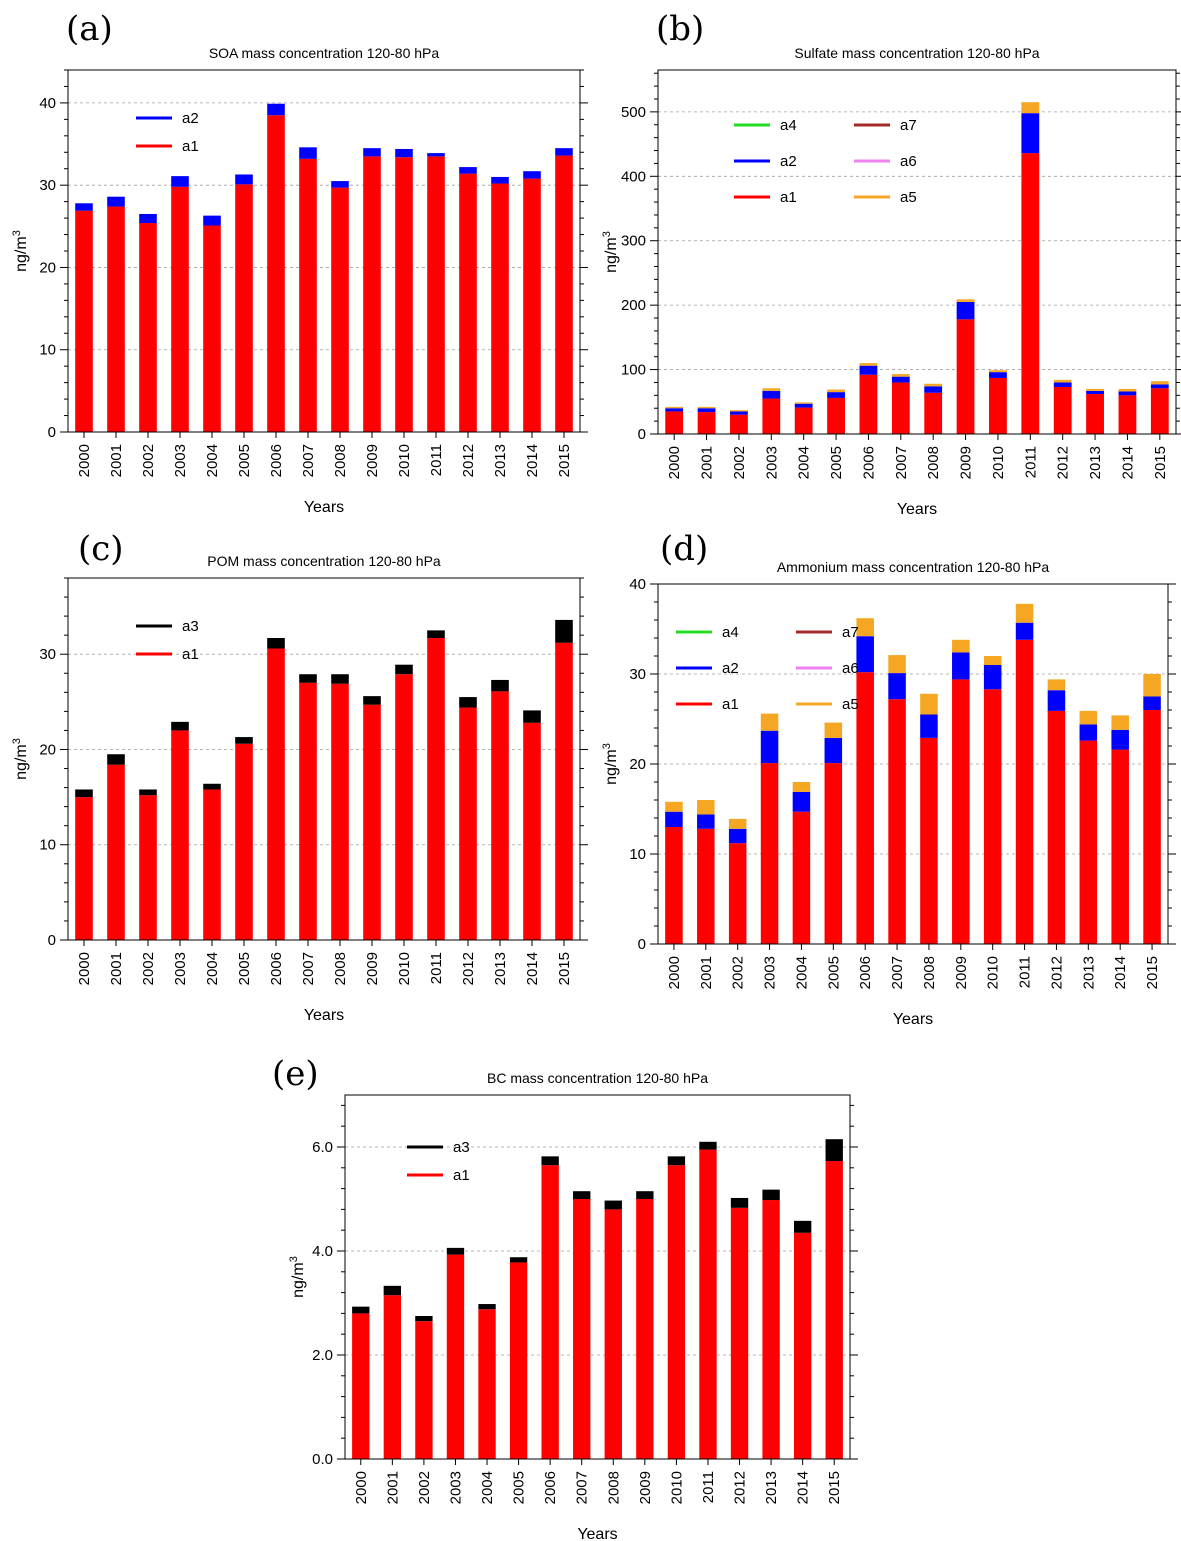 The width and height of the screenshot is (1181, 1541). What do you see at coordinates (324, 561) in the screenshot?
I see `chart-title: POM mass concentration 120-80 hPa` at bounding box center [324, 561].